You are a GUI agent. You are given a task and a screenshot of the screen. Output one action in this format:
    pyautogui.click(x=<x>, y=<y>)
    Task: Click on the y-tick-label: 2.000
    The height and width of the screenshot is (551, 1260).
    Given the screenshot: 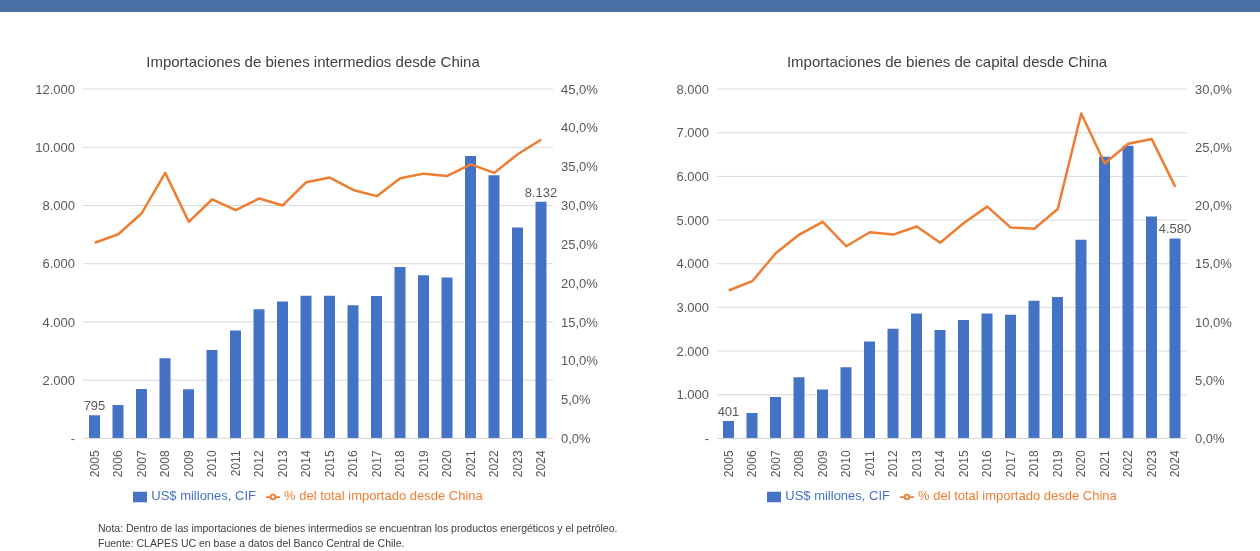 What is the action you would take?
    pyautogui.click(x=692, y=351)
    